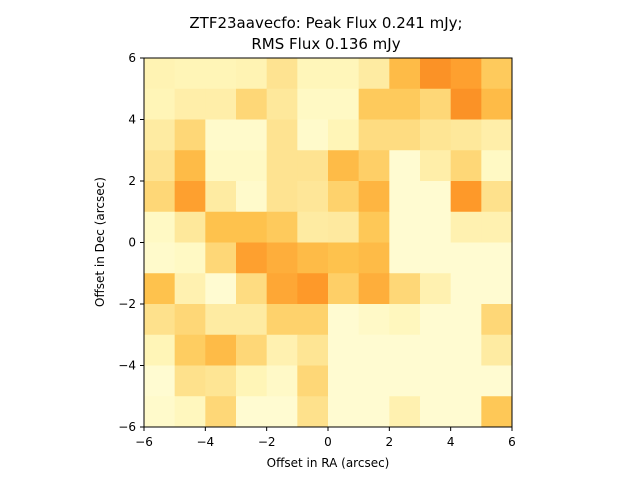 This screenshot has height=480, width=640. Describe the element at coordinates (328, 463) in the screenshot. I see `x-axis-label: Offset in RA (arcsec)` at that location.